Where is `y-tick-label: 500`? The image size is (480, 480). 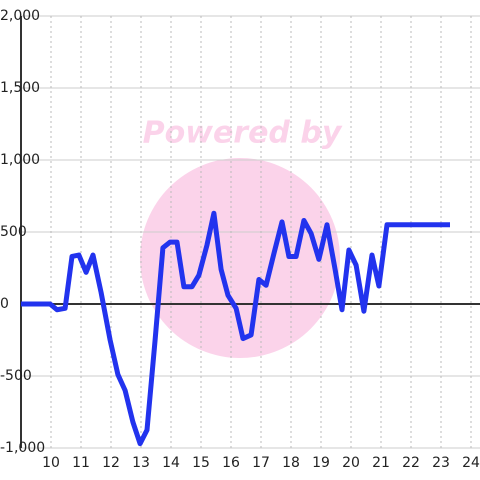
y-tick-label: 500 is located at coordinates (13, 232).